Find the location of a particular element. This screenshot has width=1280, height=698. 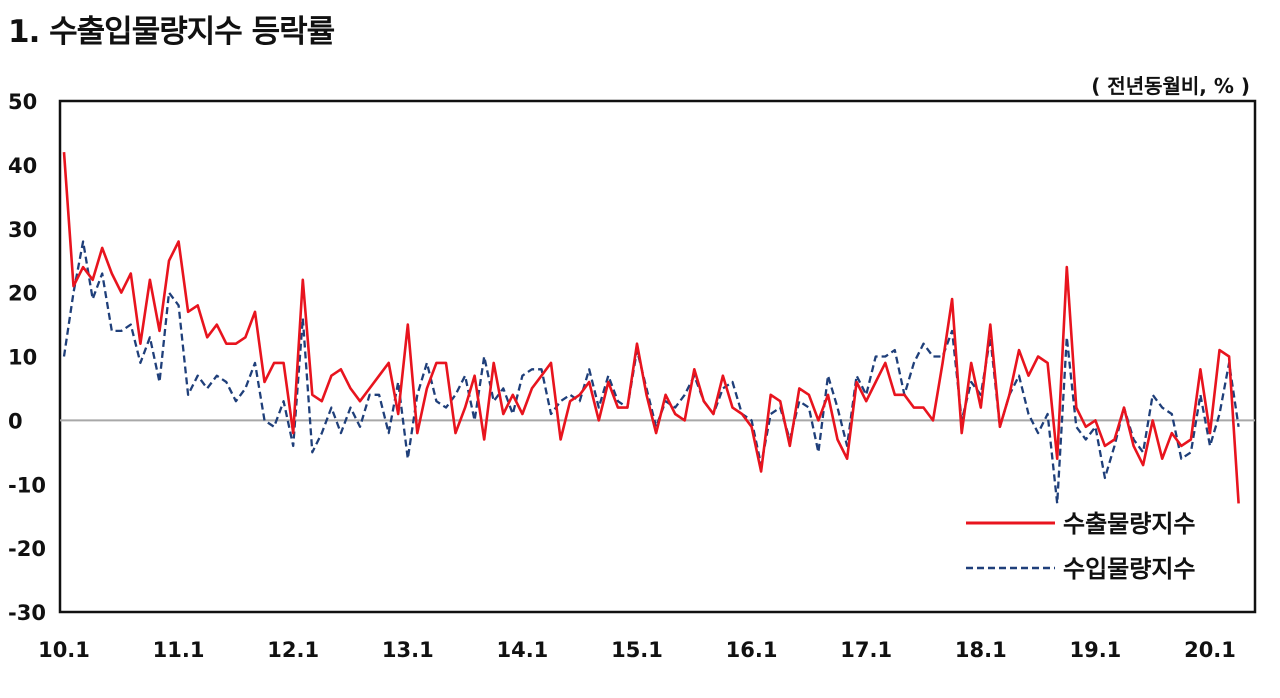

y-tick-label: 20 is located at coordinates (22, 294).